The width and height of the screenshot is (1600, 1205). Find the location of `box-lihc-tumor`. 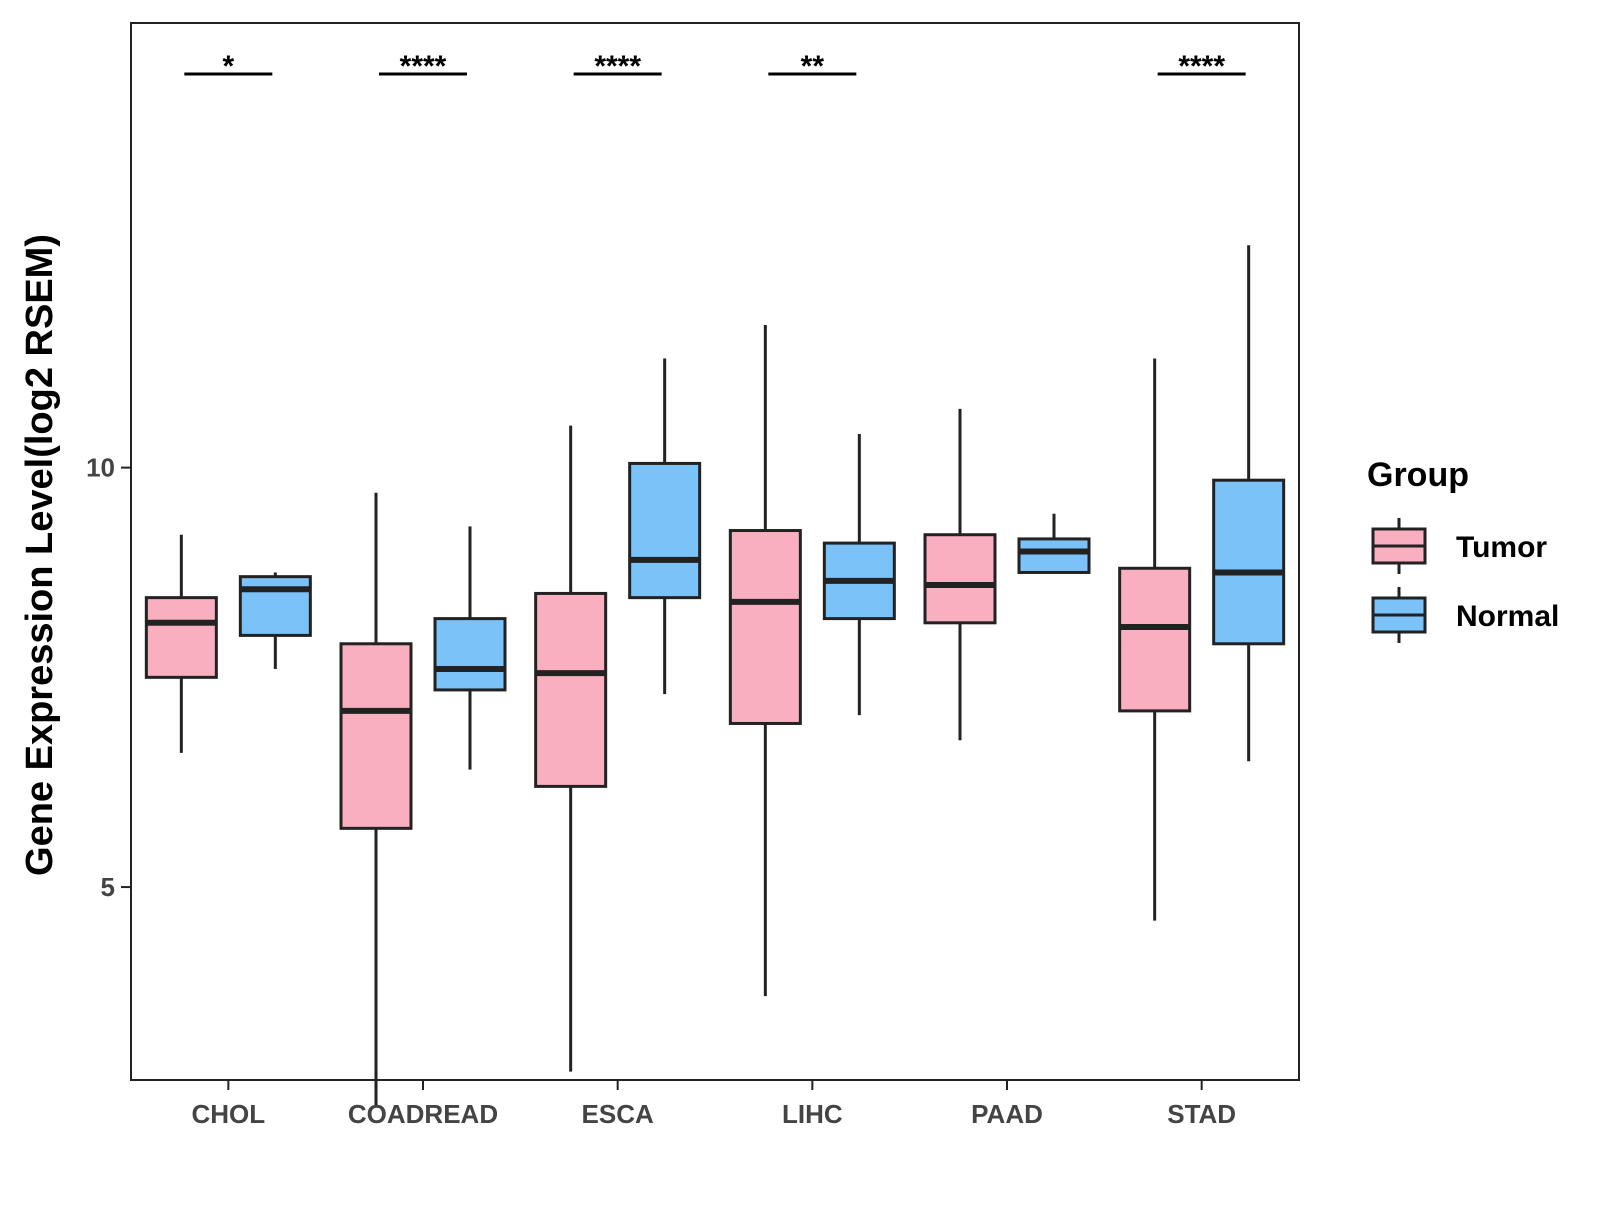

box-lihc-tumor is located at coordinates (765, 661).